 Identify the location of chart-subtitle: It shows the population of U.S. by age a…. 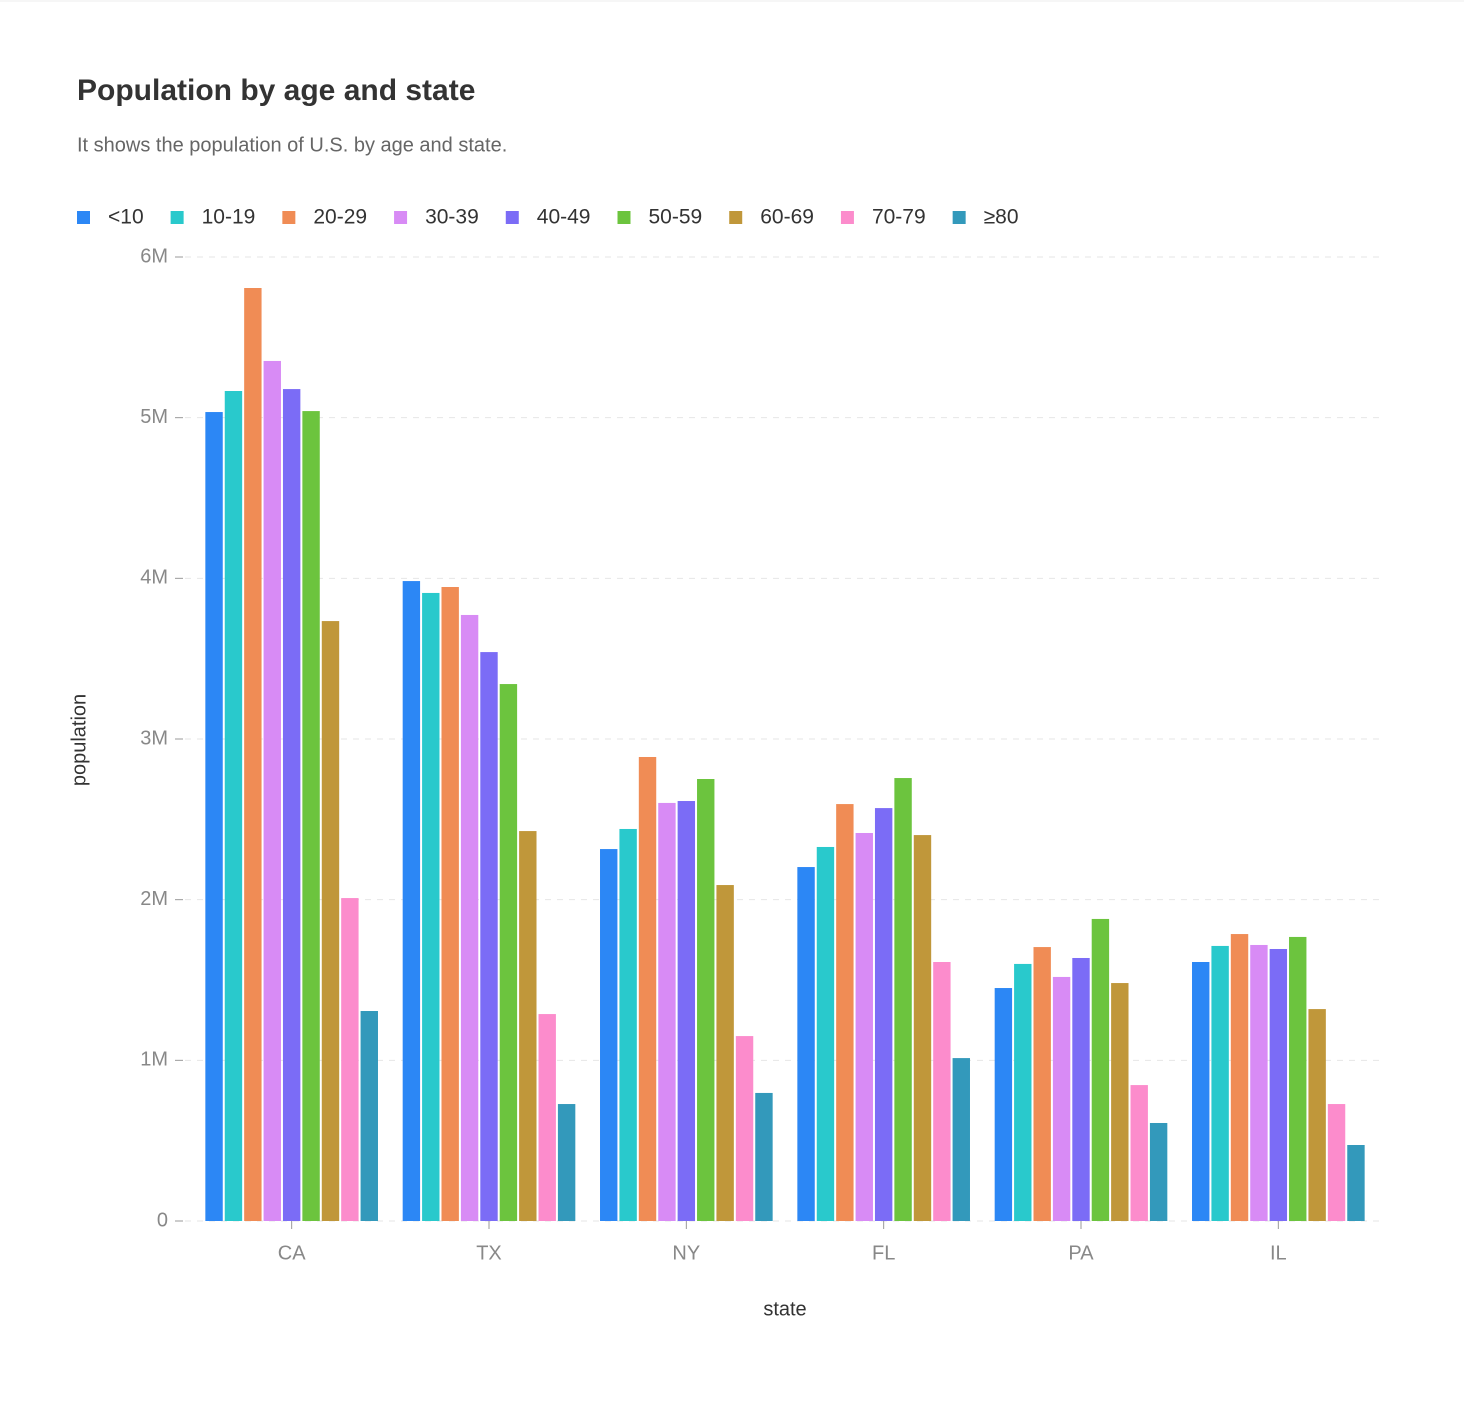
(292, 145).